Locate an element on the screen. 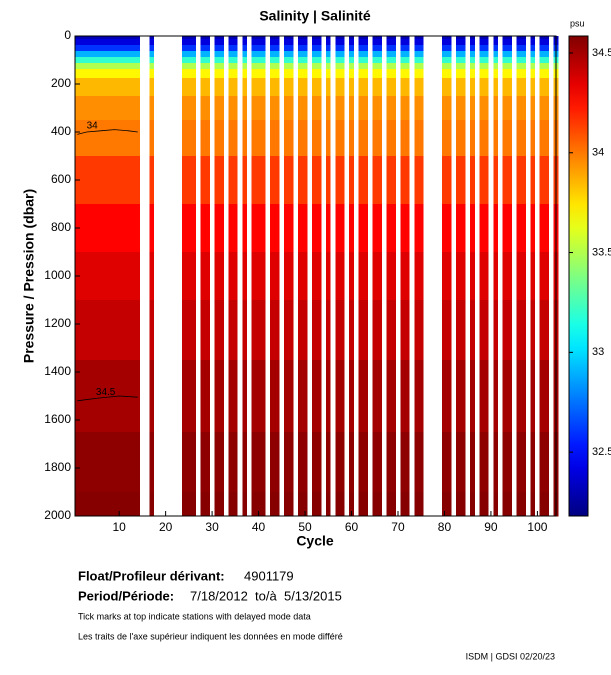 This screenshot has height=675, width=611. colorbar-tick-label: 32.5 is located at coordinates (601, 452).